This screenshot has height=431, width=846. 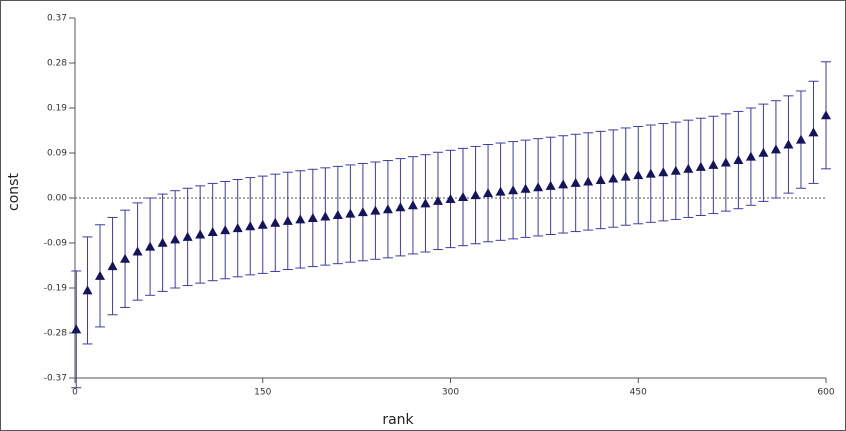 What do you see at coordinates (262, 393) in the screenshot?
I see `x-tick-label: 150` at bounding box center [262, 393].